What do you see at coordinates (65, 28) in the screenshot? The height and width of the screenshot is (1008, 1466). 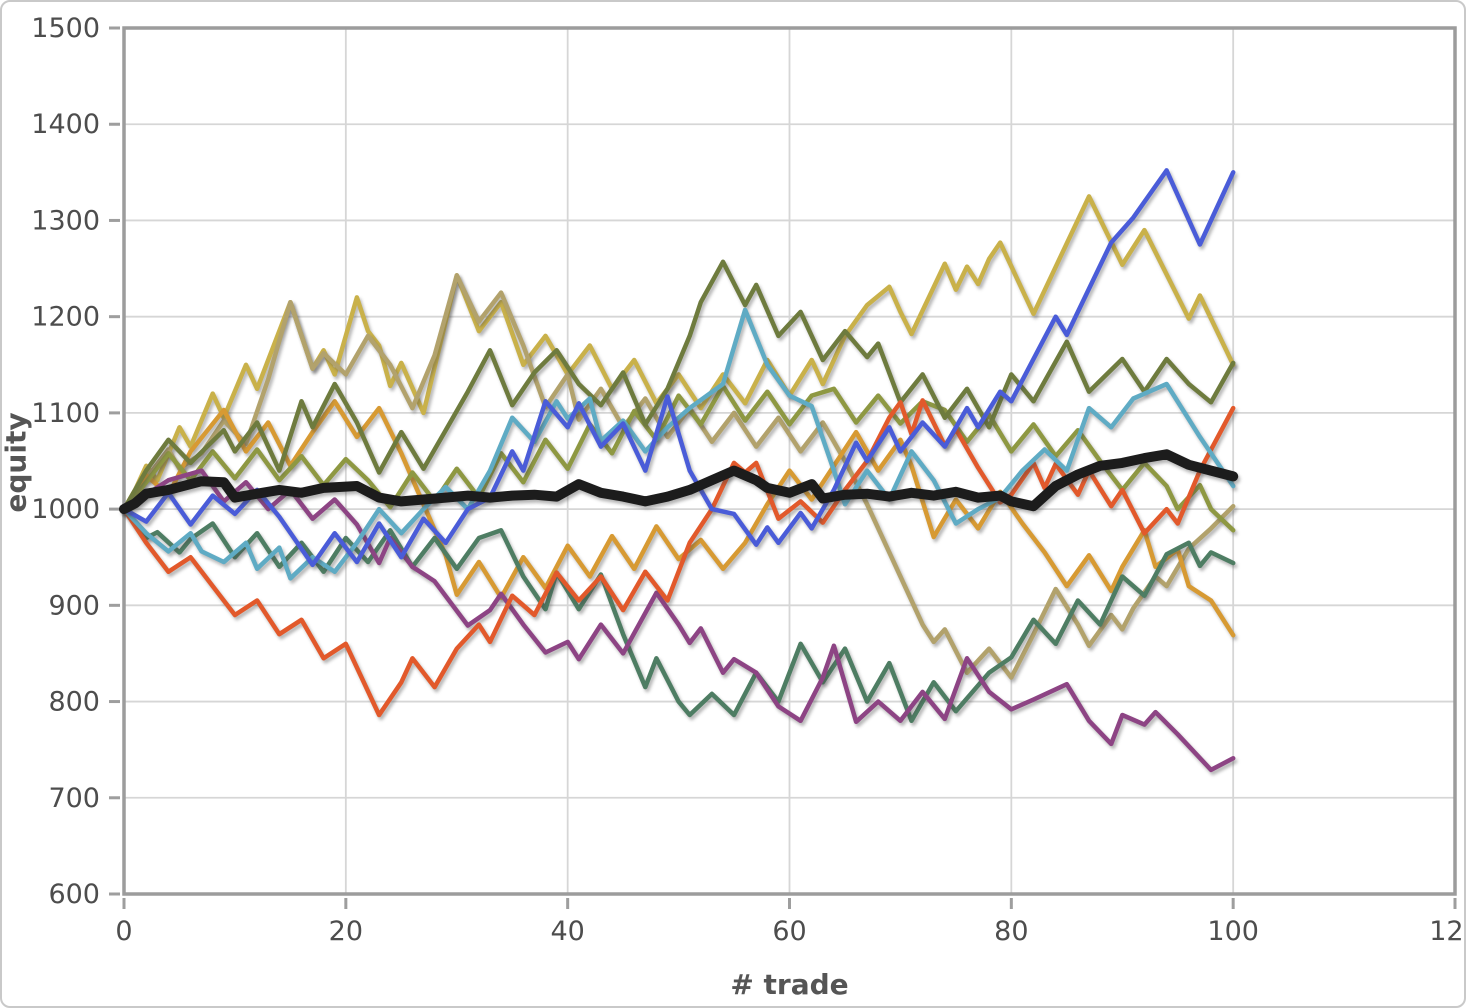 I see `y-tick-label-1500: 1500` at bounding box center [65, 28].